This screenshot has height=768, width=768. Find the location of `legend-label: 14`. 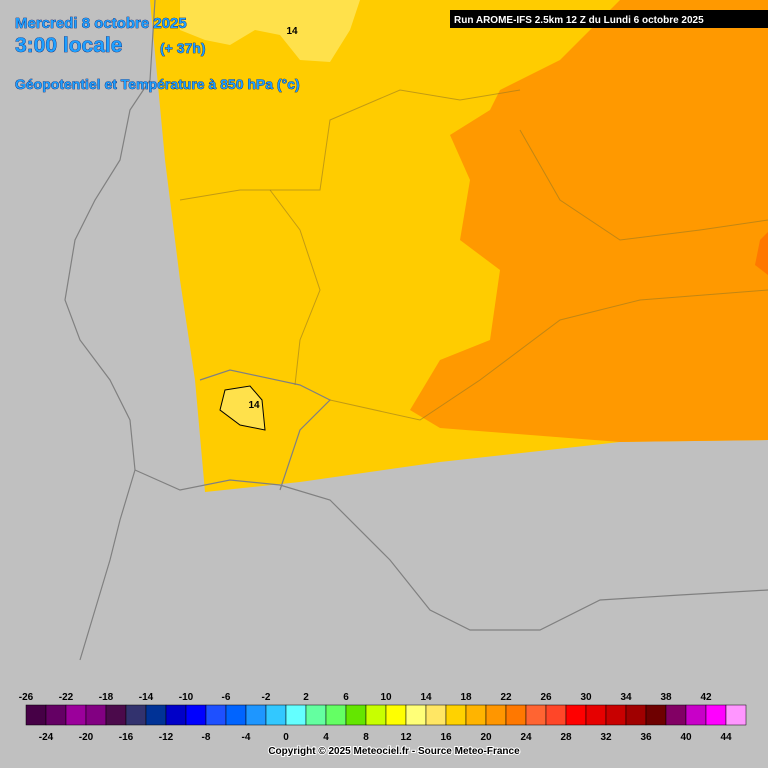

legend-label: 14 is located at coordinates (426, 697).